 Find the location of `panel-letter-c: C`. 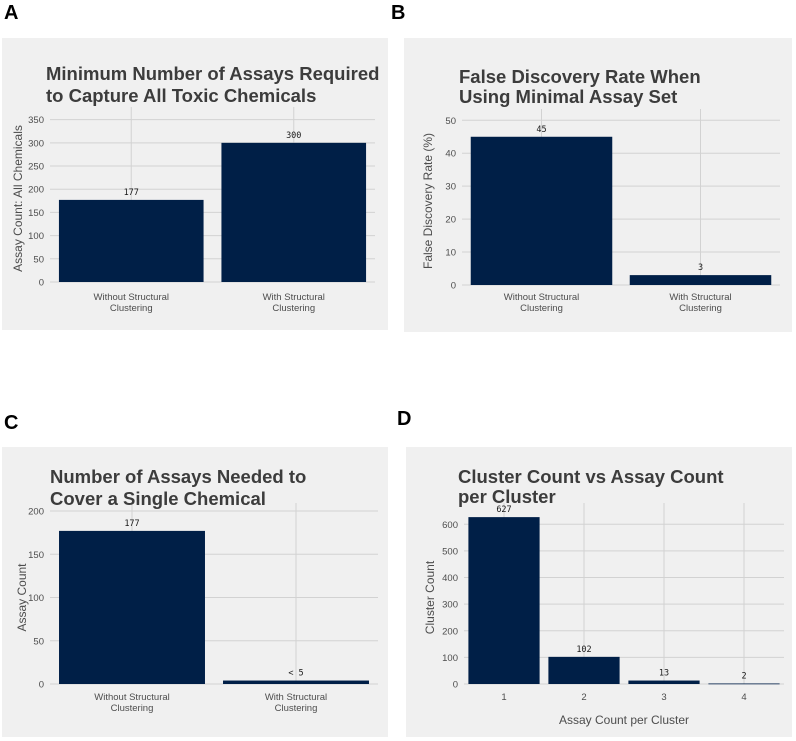

panel-letter-c: C is located at coordinates (11, 423).